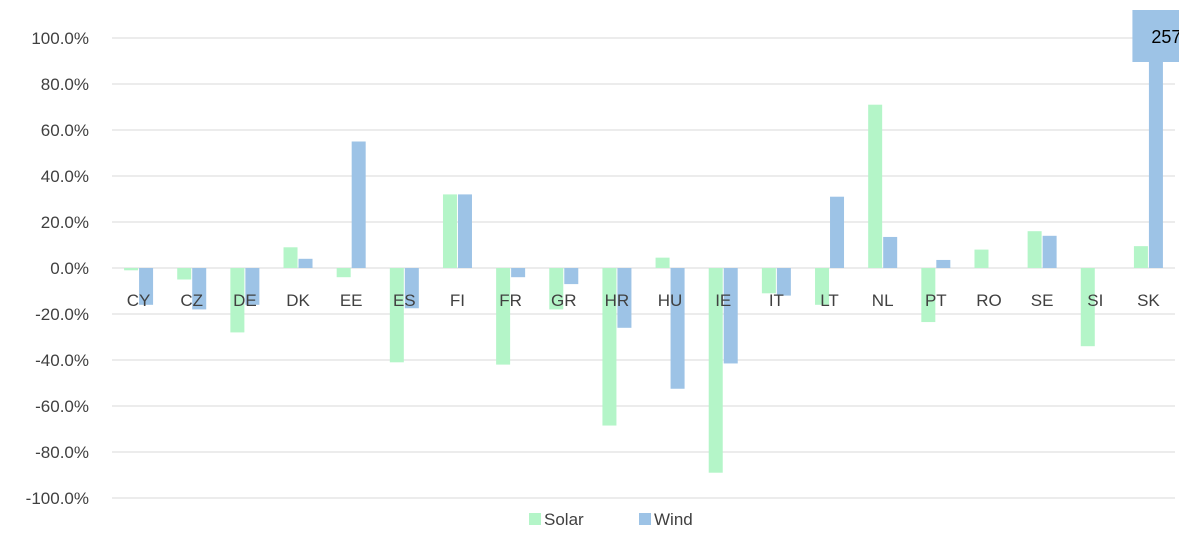 This screenshot has height=539, width=1179. What do you see at coordinates (449, 231) in the screenshot?
I see `bar-solar-fi` at bounding box center [449, 231].